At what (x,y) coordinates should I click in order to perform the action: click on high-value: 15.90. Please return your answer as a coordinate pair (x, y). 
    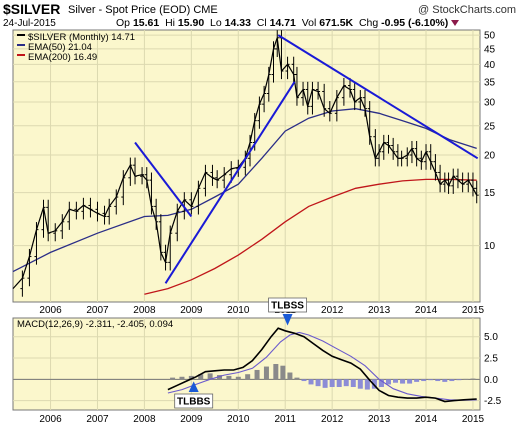
    Looking at the image, I should click on (191, 23).